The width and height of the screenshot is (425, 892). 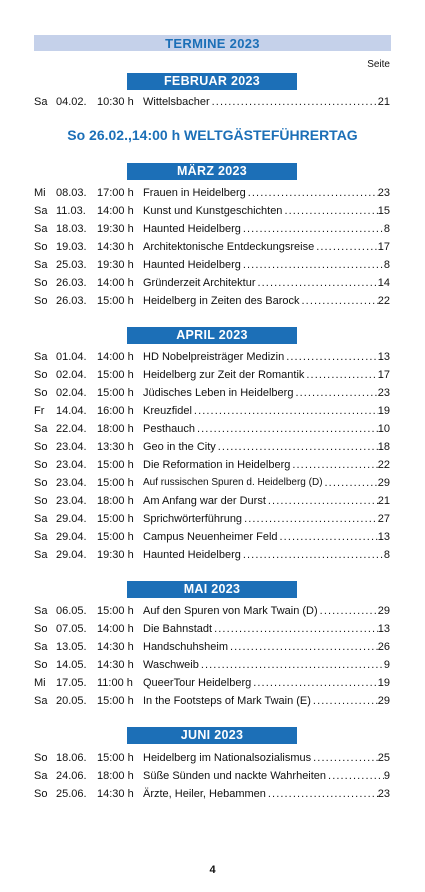 I want to click on event-page-ref: 14, so click(x=383, y=283).